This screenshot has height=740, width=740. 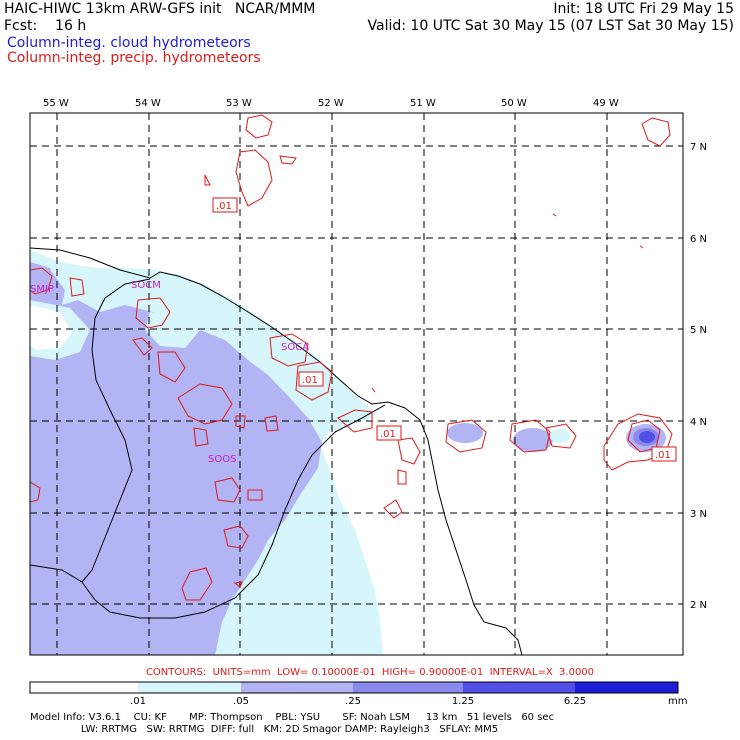 I want to click on contour-label-1: .01, so click(x=225, y=205).